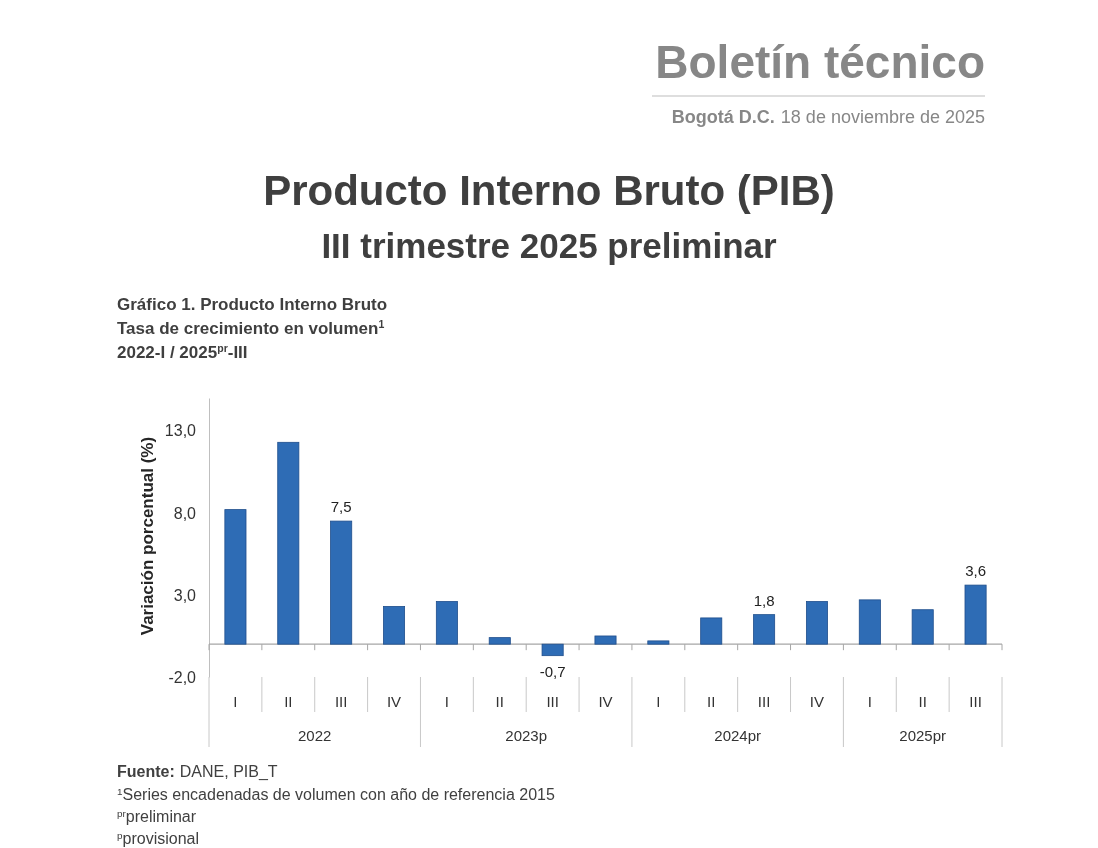 The height and width of the screenshot is (848, 1098). What do you see at coordinates (336, 794) in the screenshot?
I see `text: $^{1}$Series encadenadas de volumen con año de referencia 2015` at bounding box center [336, 794].